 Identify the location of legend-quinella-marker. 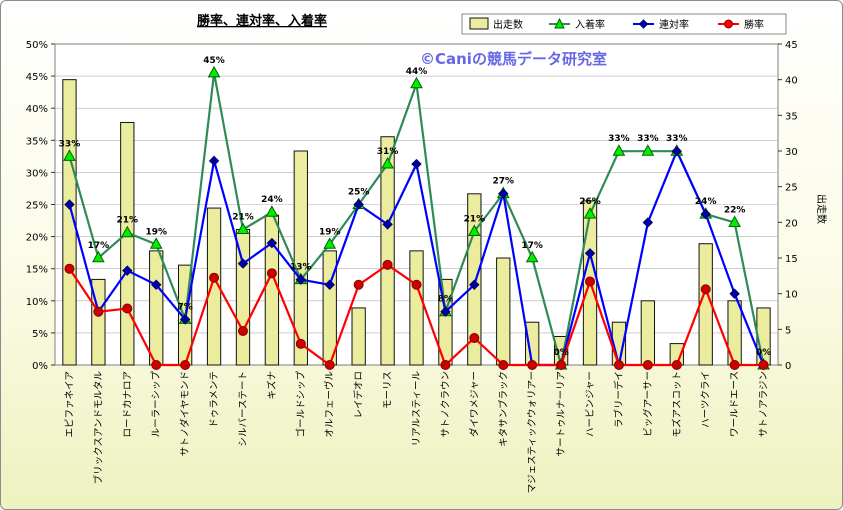
(643, 24).